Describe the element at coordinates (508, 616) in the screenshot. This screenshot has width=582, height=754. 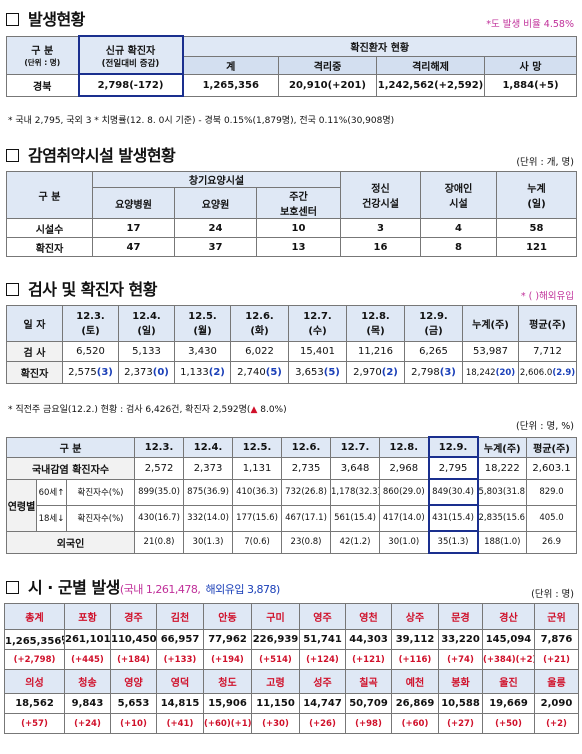
I see `city-name: 경산` at that location.